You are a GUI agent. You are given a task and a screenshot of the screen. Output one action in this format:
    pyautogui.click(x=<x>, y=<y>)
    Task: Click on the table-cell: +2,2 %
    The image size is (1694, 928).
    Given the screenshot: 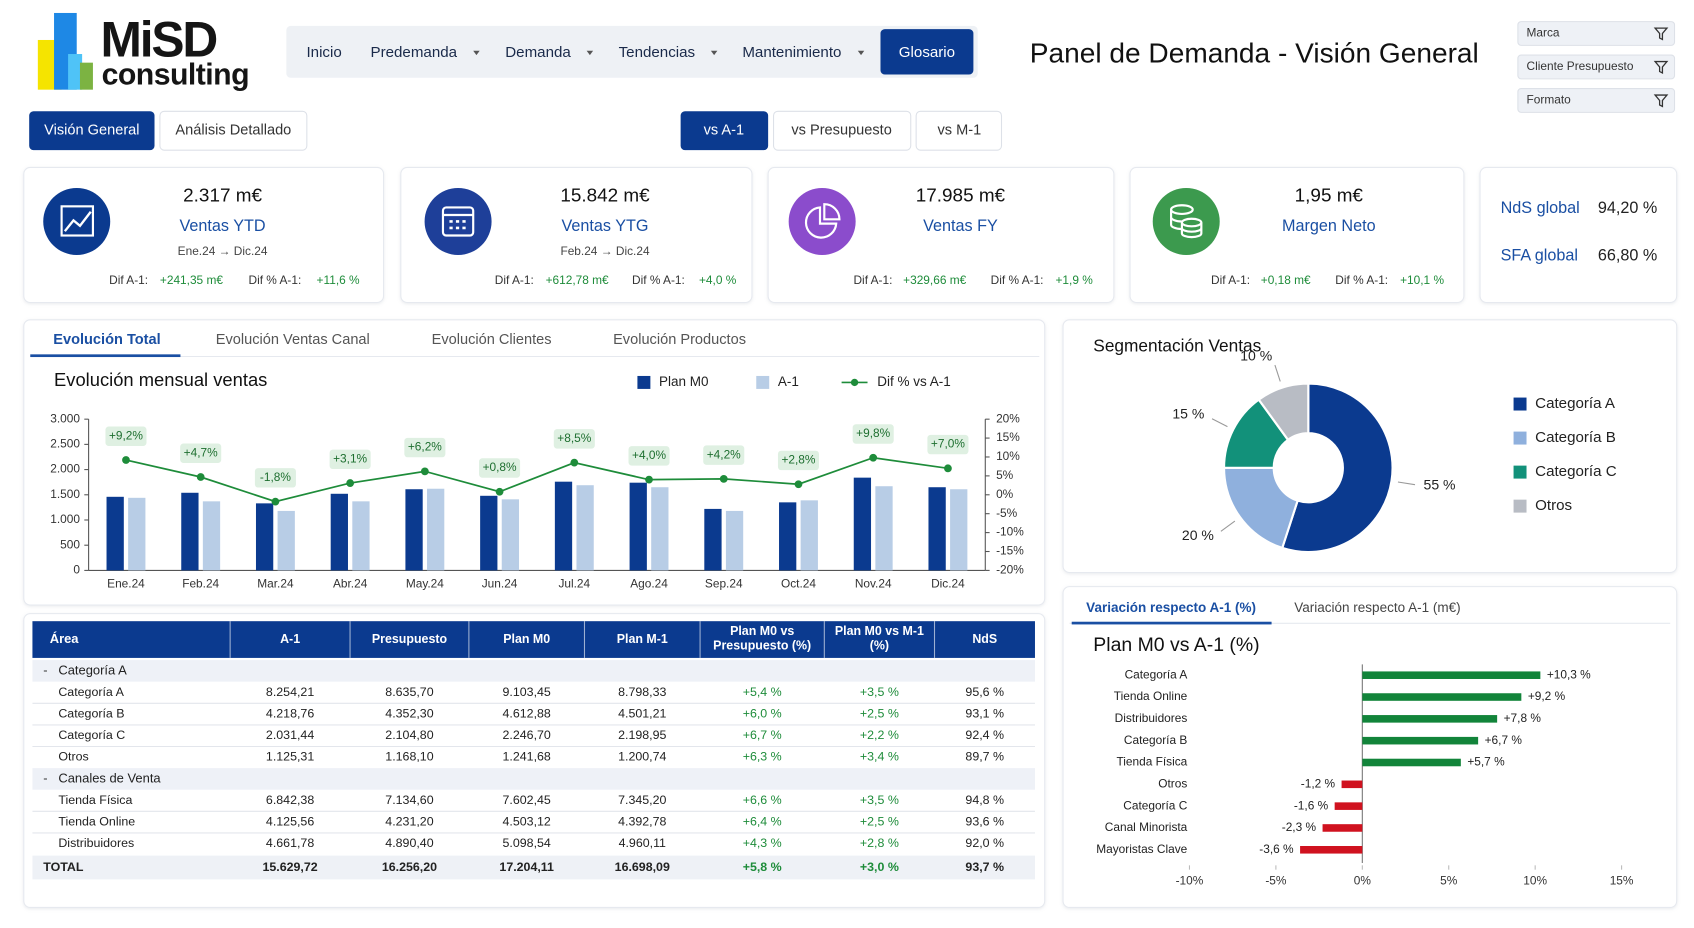 What is the action you would take?
    pyautogui.click(x=879, y=735)
    